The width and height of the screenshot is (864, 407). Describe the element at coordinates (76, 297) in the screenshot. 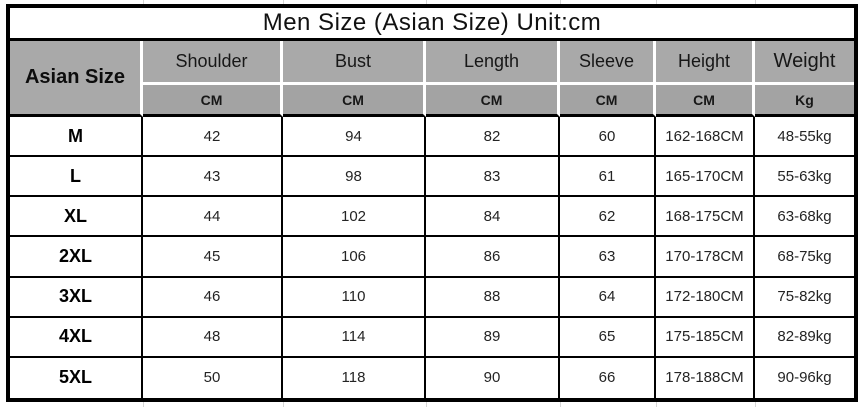

I see `size-cell: 3XL` at that location.